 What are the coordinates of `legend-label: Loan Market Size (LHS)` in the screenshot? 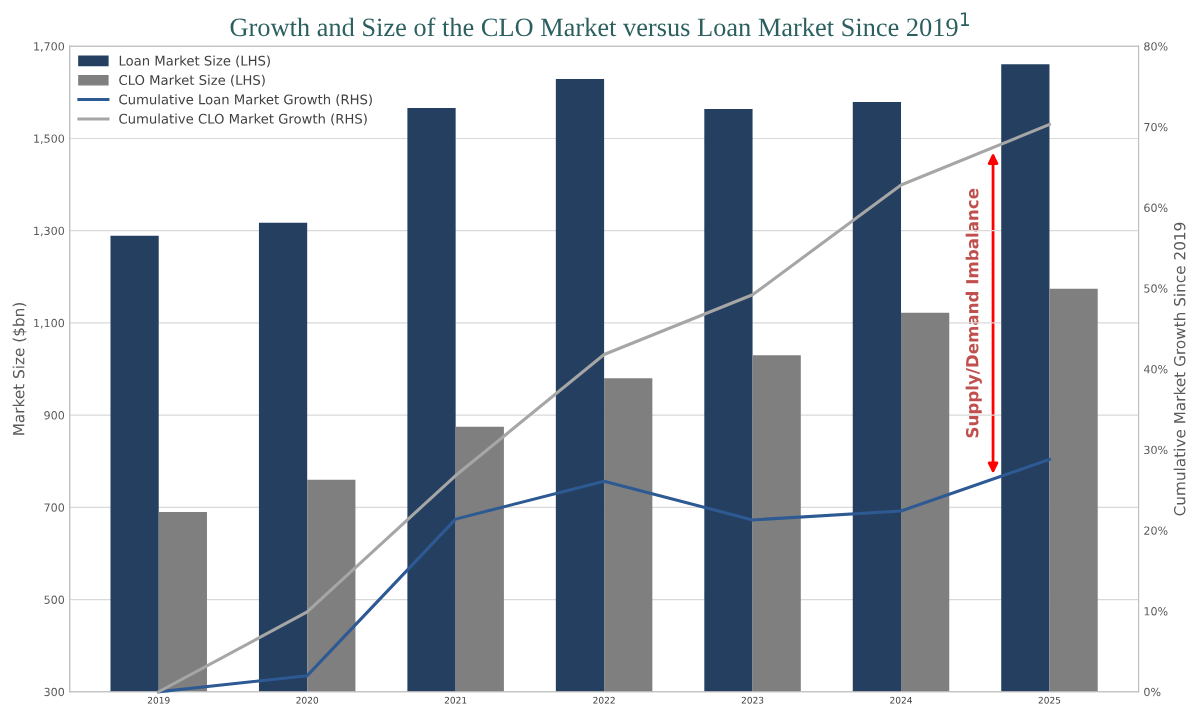 It's located at (194, 61).